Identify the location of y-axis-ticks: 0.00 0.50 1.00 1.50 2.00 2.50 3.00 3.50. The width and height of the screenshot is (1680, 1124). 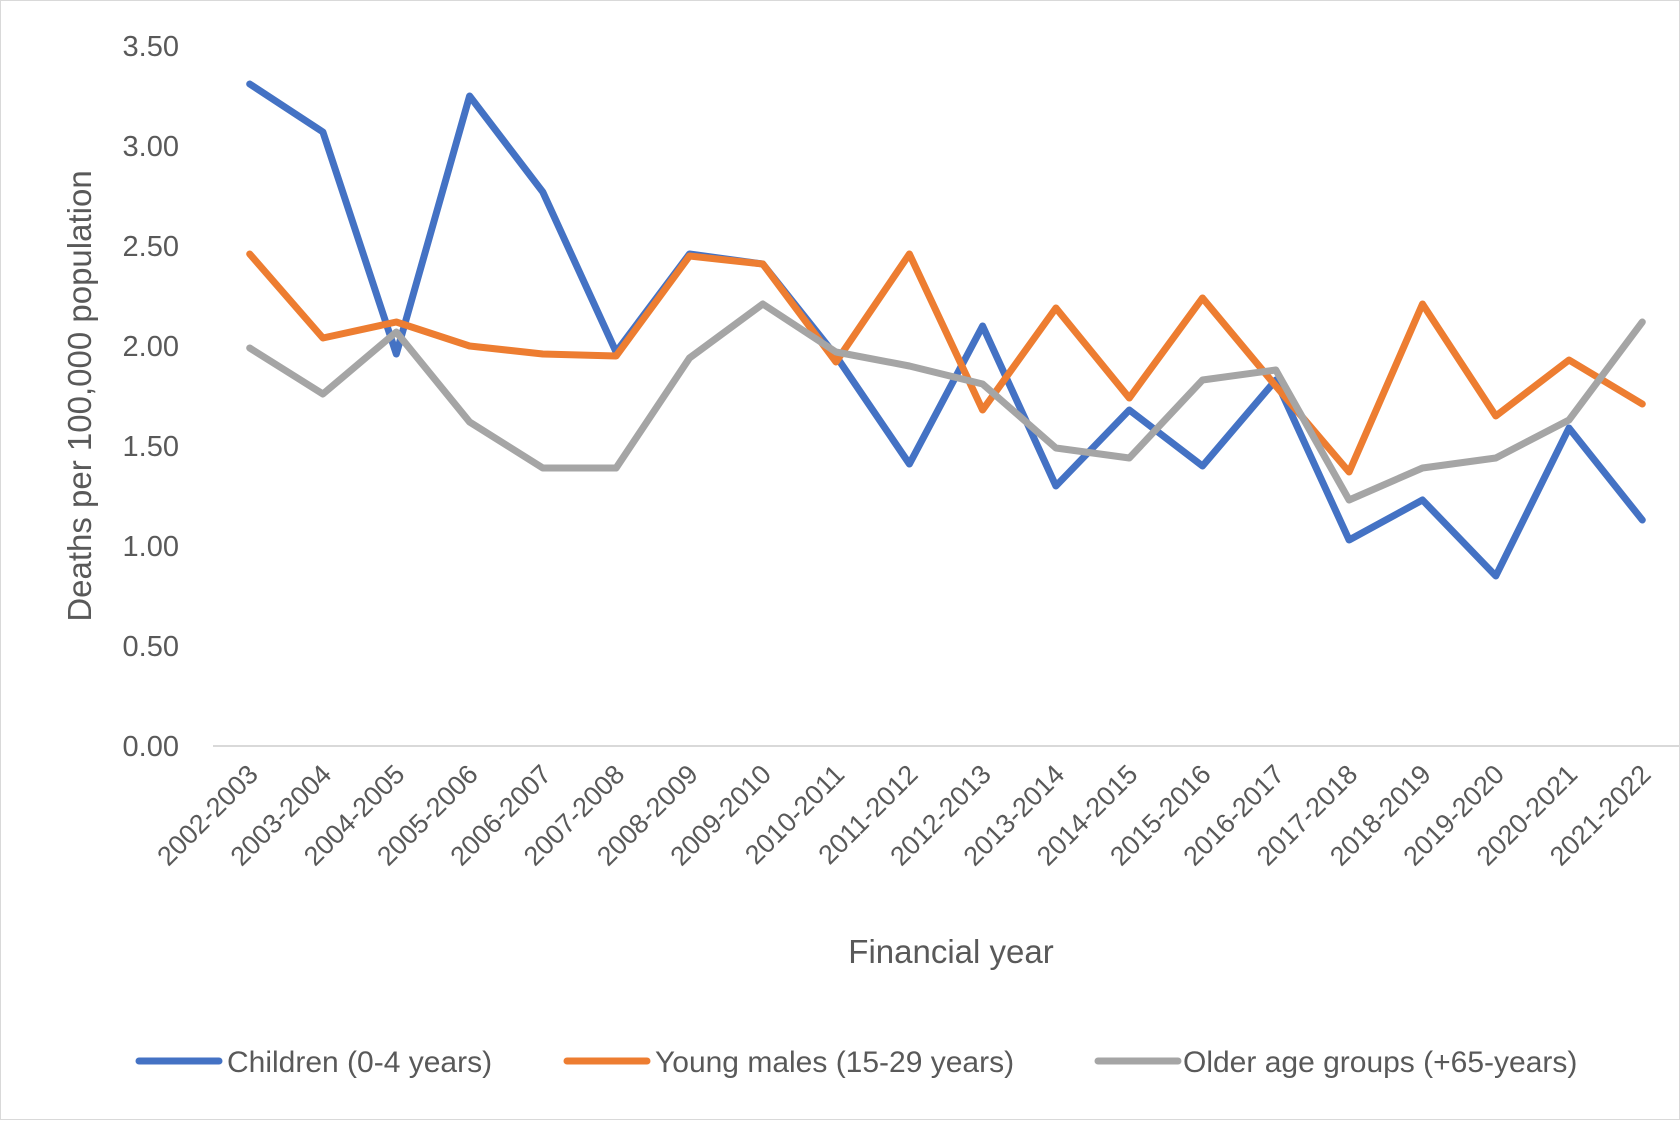
(151, 397).